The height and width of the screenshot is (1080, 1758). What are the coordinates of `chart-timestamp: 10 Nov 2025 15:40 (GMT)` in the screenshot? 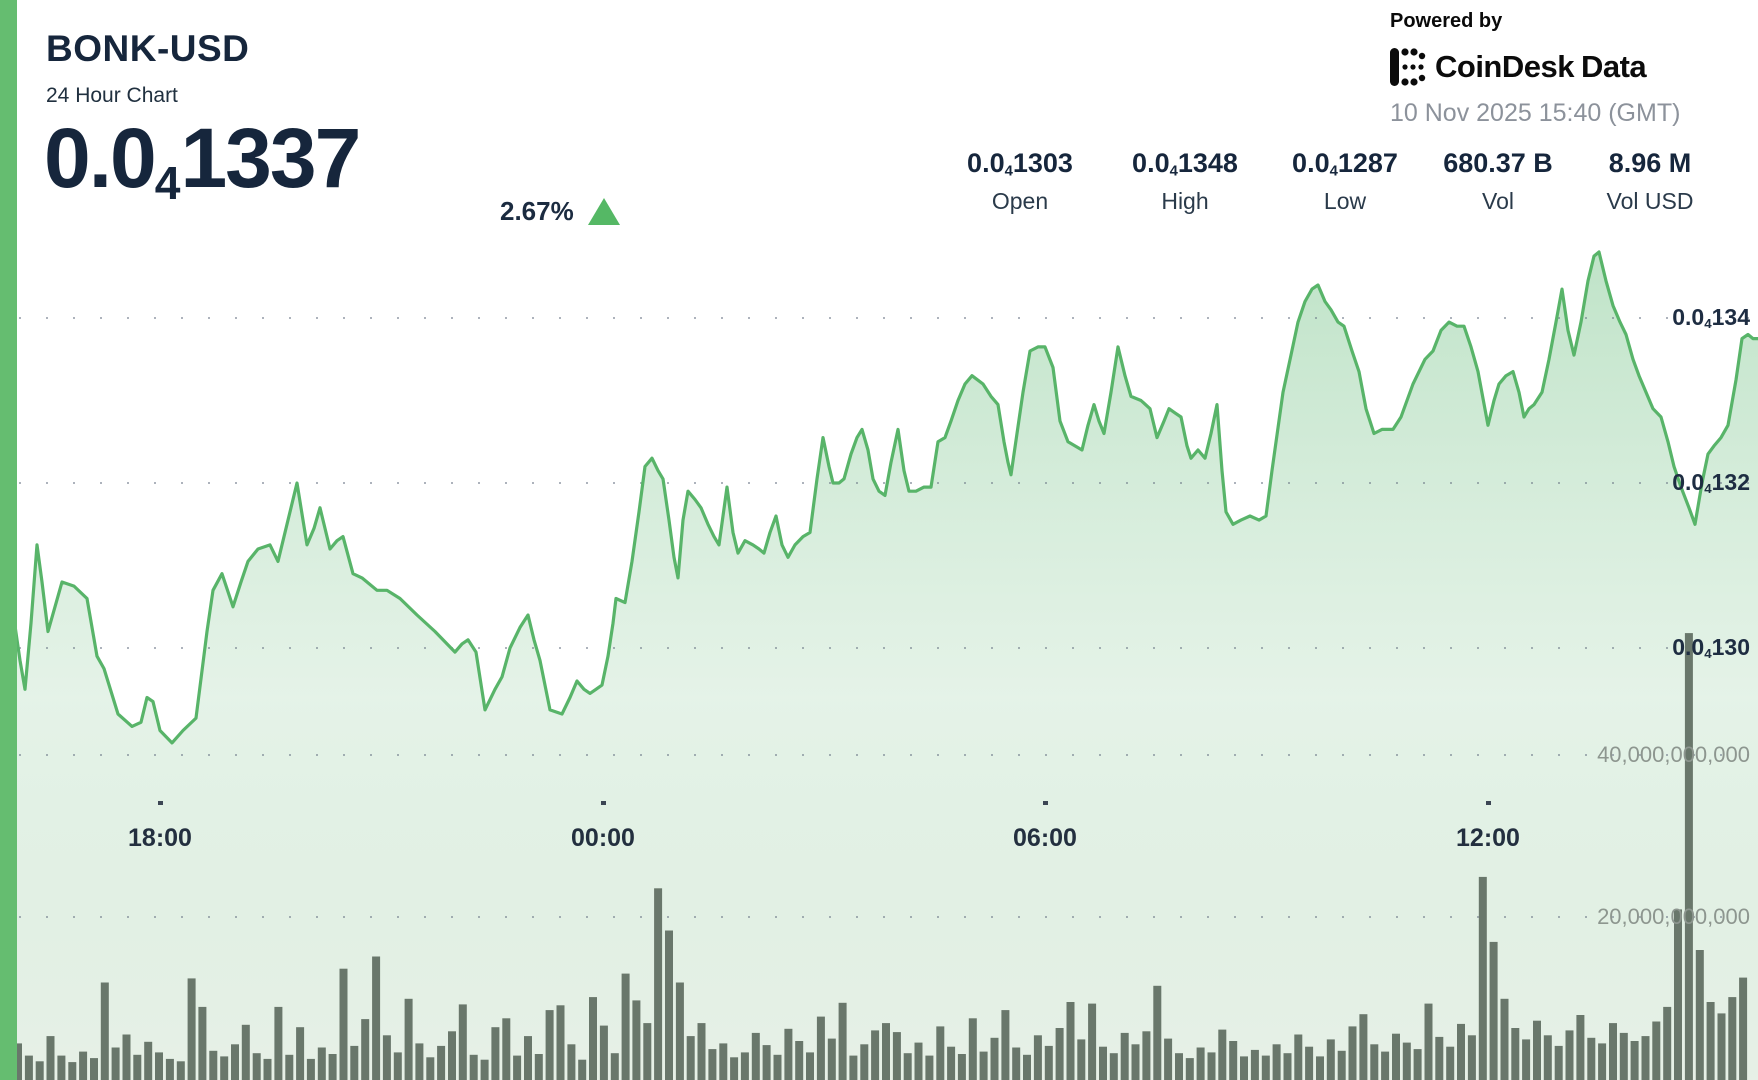 It's located at (1535, 113).